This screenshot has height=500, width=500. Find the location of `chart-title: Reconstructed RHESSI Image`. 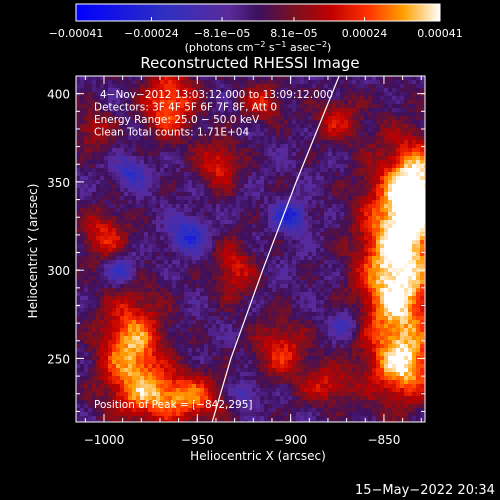

chart-title: Reconstructed RHESSI Image is located at coordinates (249, 63).